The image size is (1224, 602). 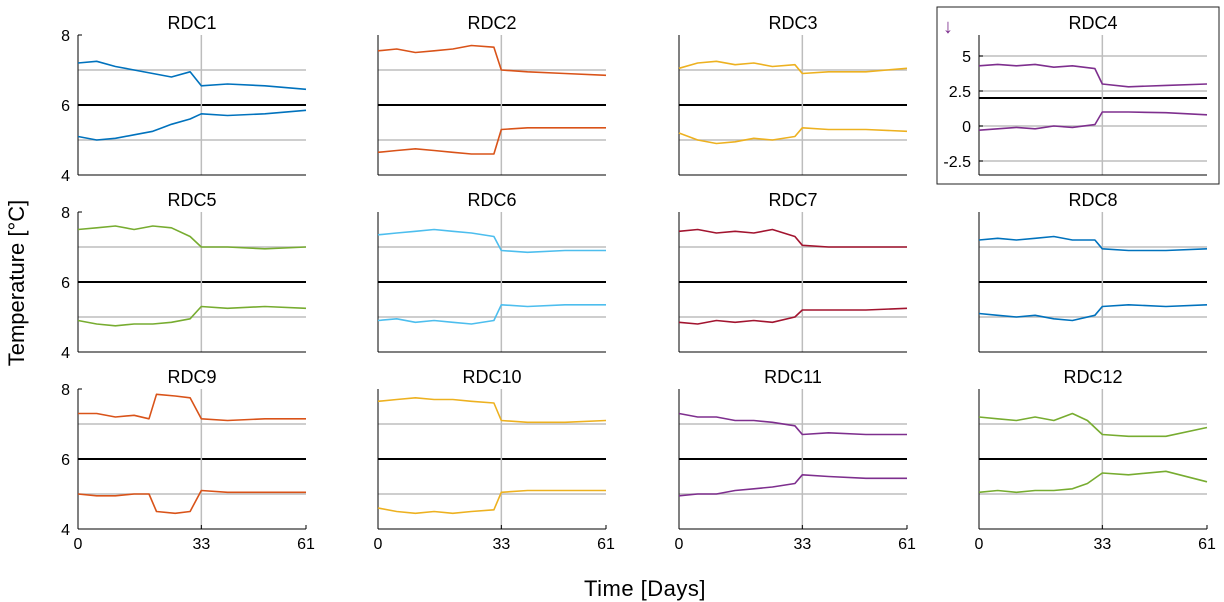 I want to click on panel-rdc8: RDC8, so click(x=1093, y=271).